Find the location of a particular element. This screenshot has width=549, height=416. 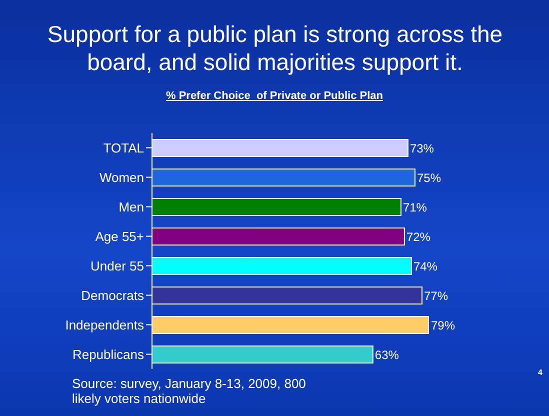

y-tick-label: TOTAL is located at coordinates (123, 148).